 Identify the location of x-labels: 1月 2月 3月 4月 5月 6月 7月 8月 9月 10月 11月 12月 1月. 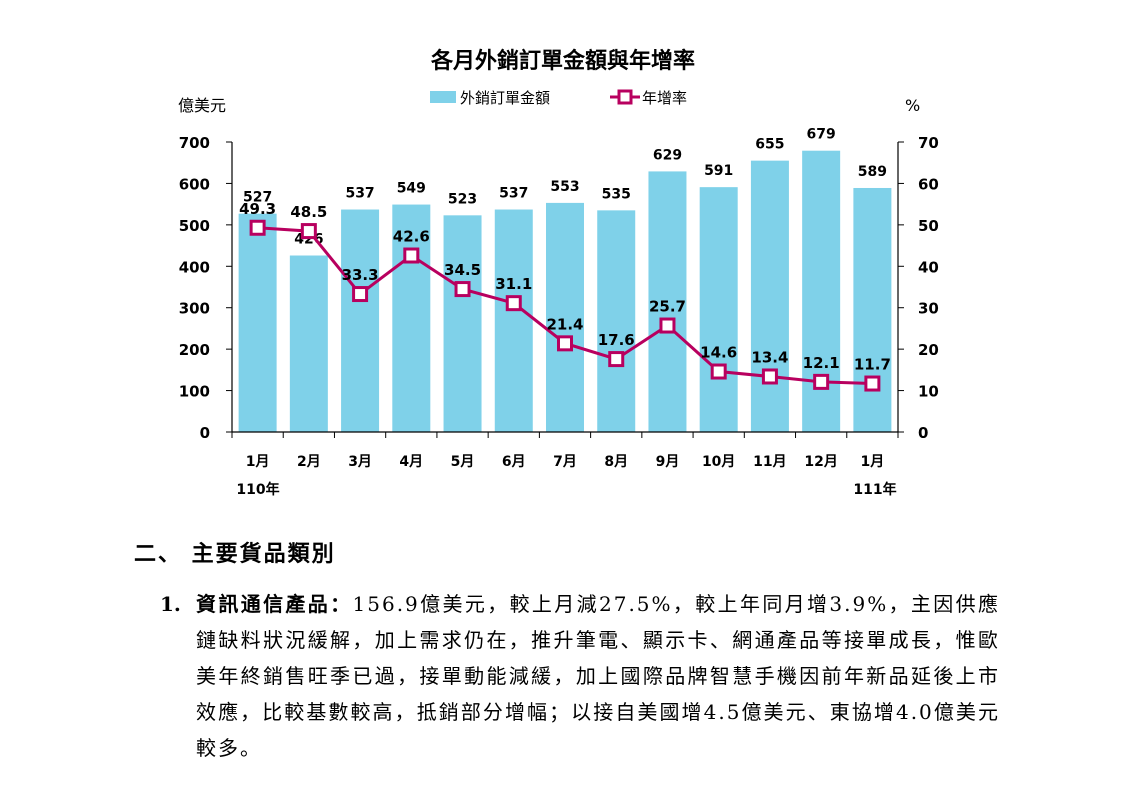
(565, 462).